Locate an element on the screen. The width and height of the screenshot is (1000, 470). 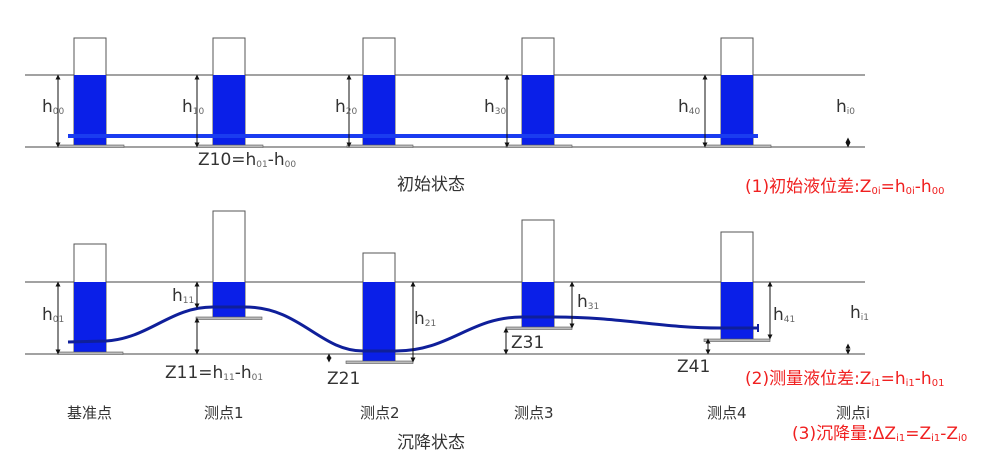
settled-height-label-2: h21 is located at coordinates (425, 319).